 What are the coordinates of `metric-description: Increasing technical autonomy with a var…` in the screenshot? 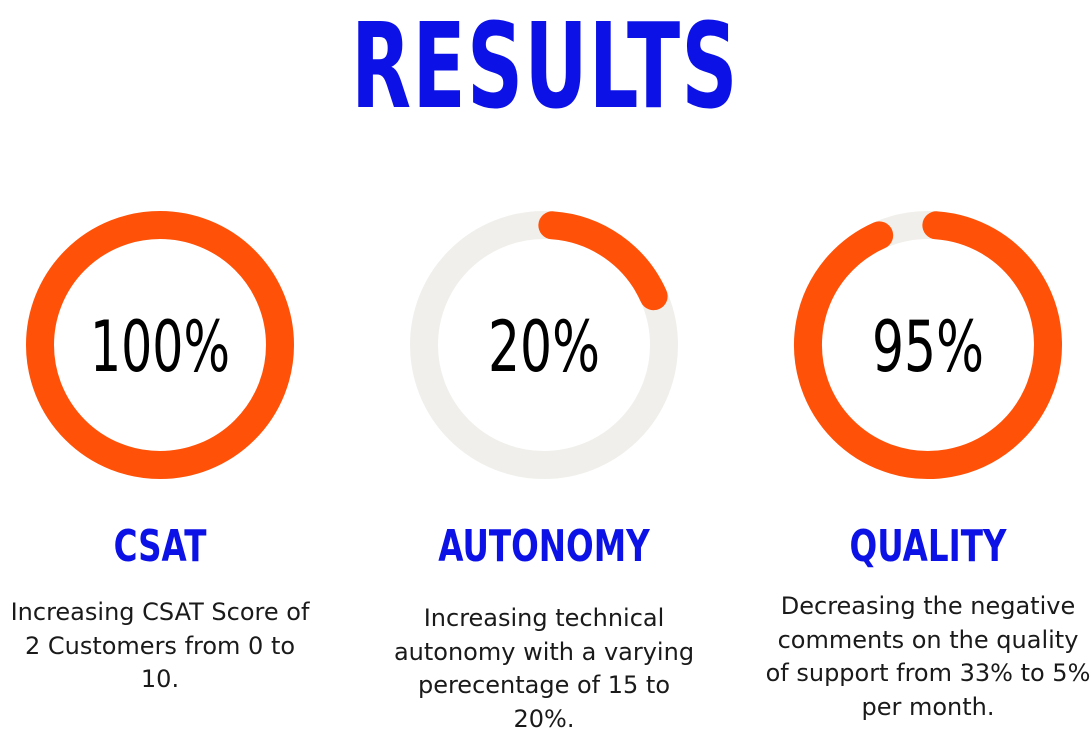 It's located at (544, 668).